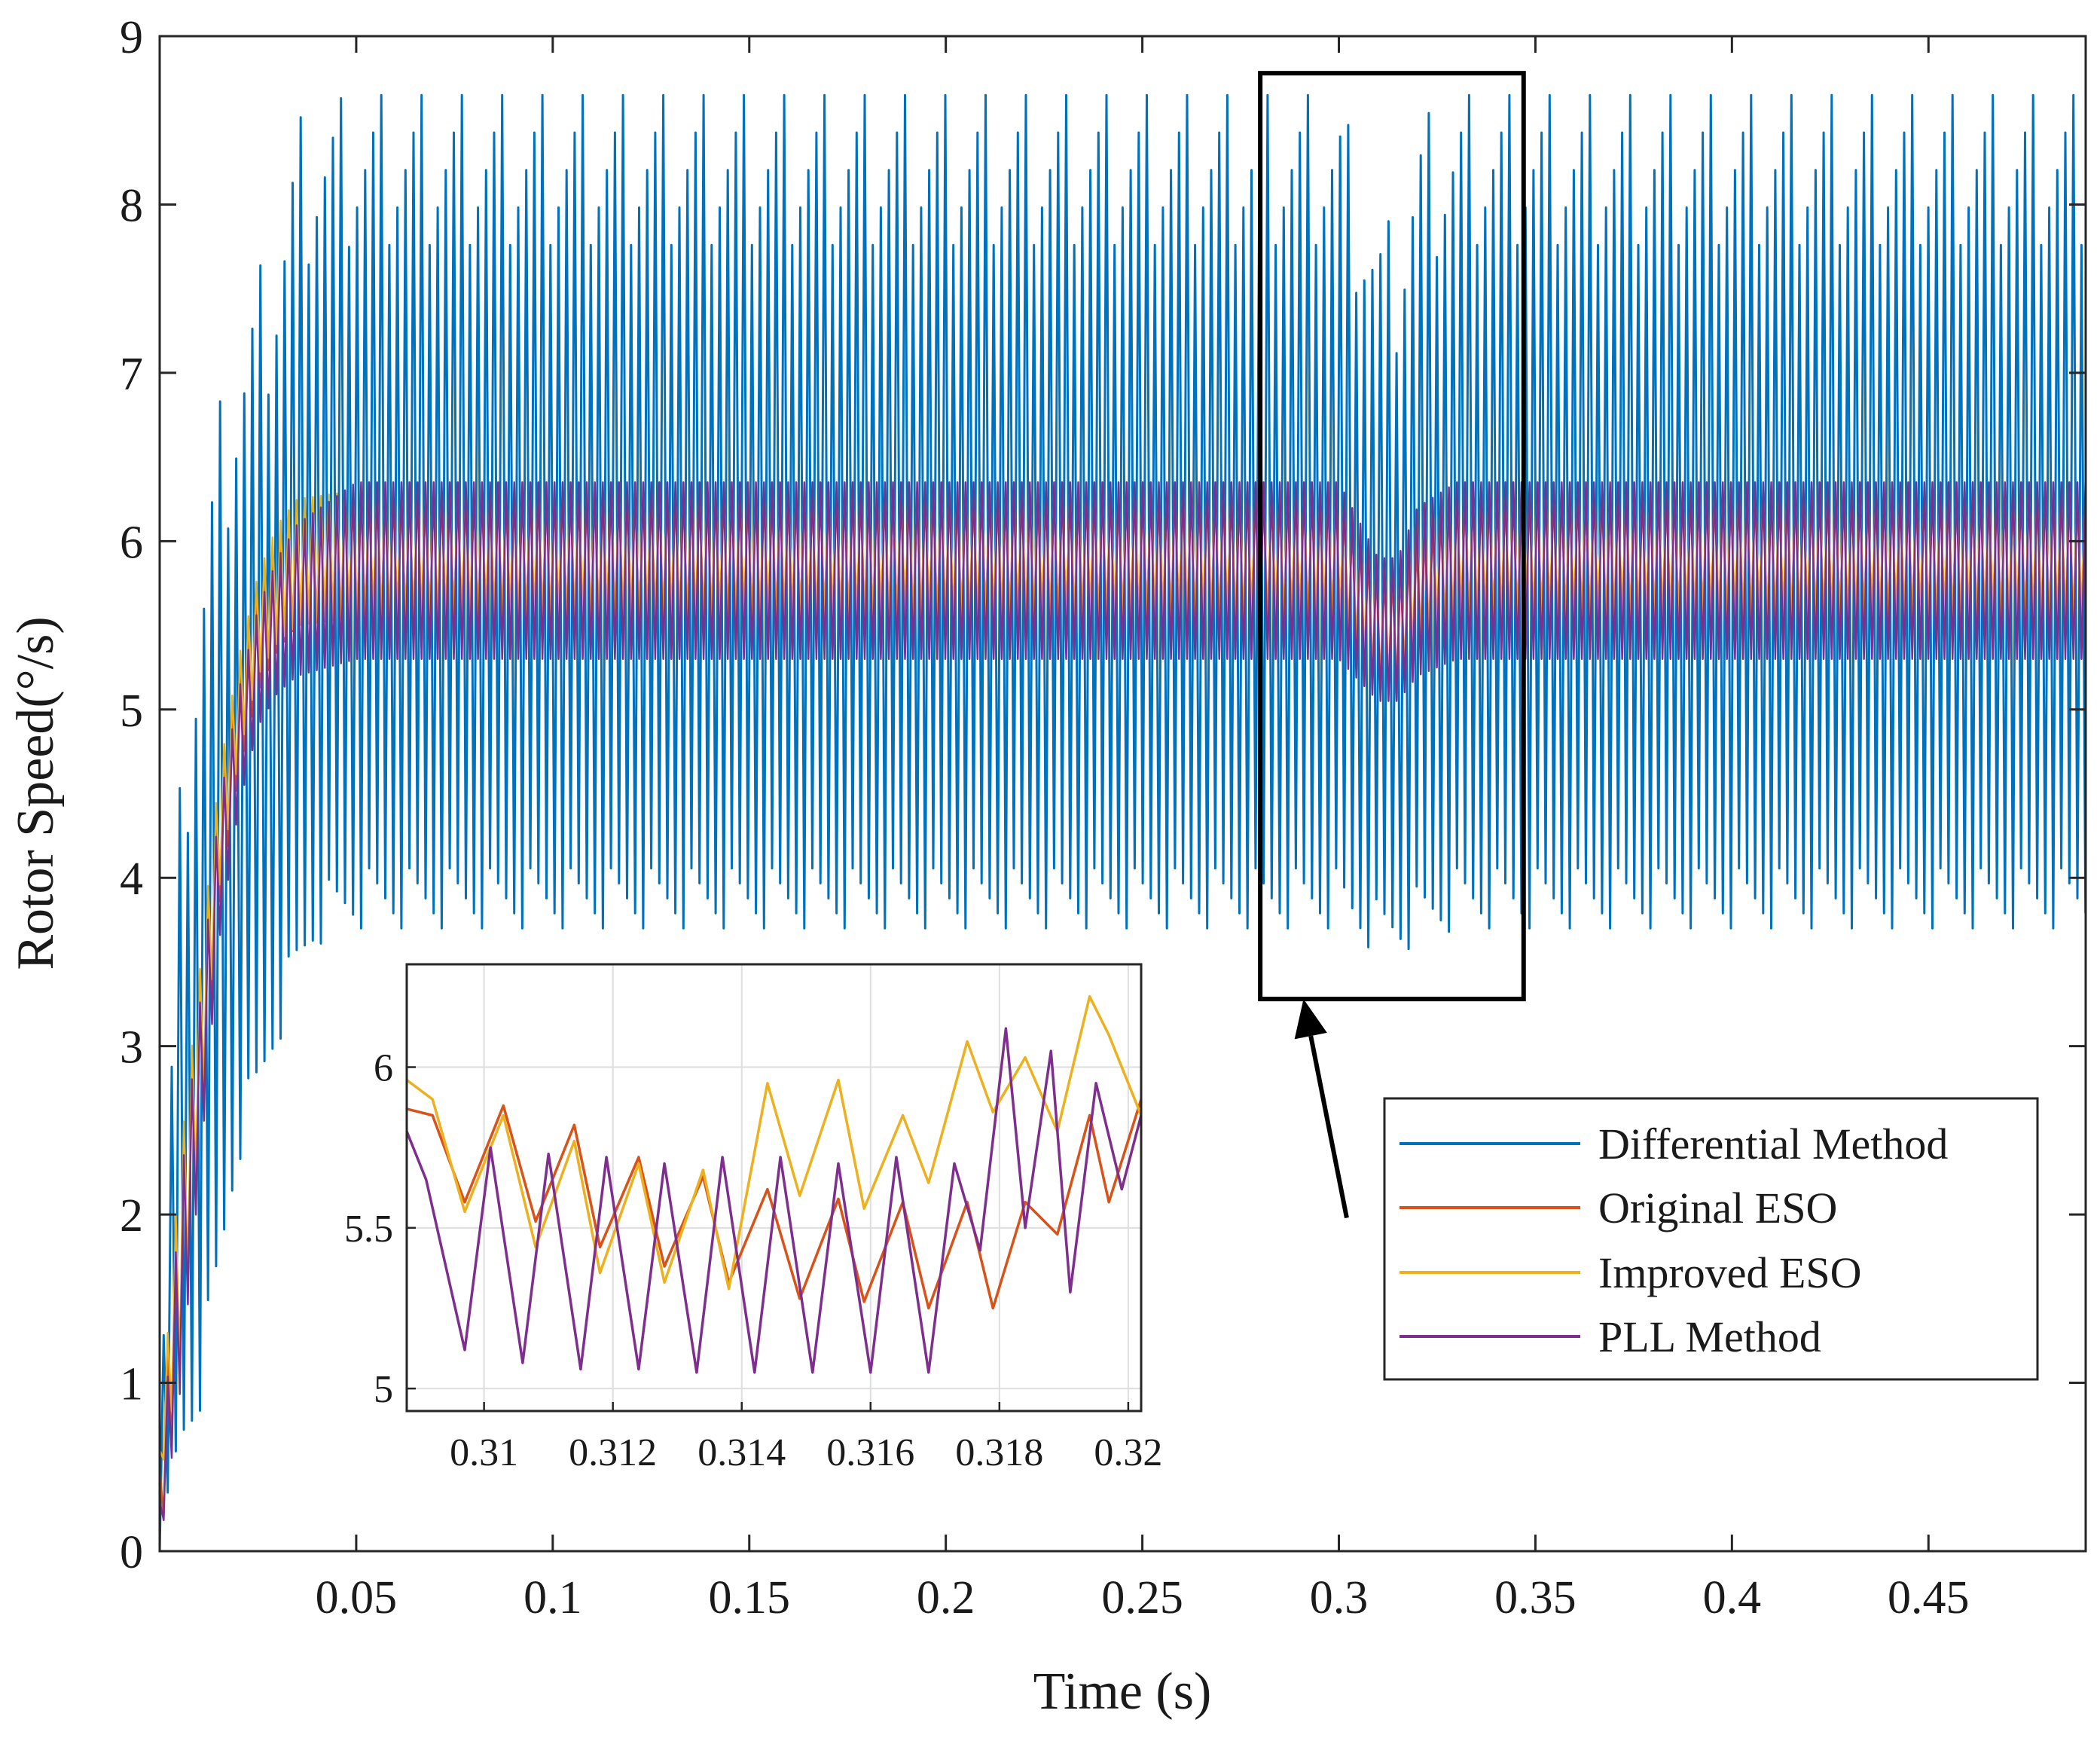 Image resolution: width=2100 pixels, height=1741 pixels. I want to click on inset-x-tick-label: 0.314, so click(741, 1453).